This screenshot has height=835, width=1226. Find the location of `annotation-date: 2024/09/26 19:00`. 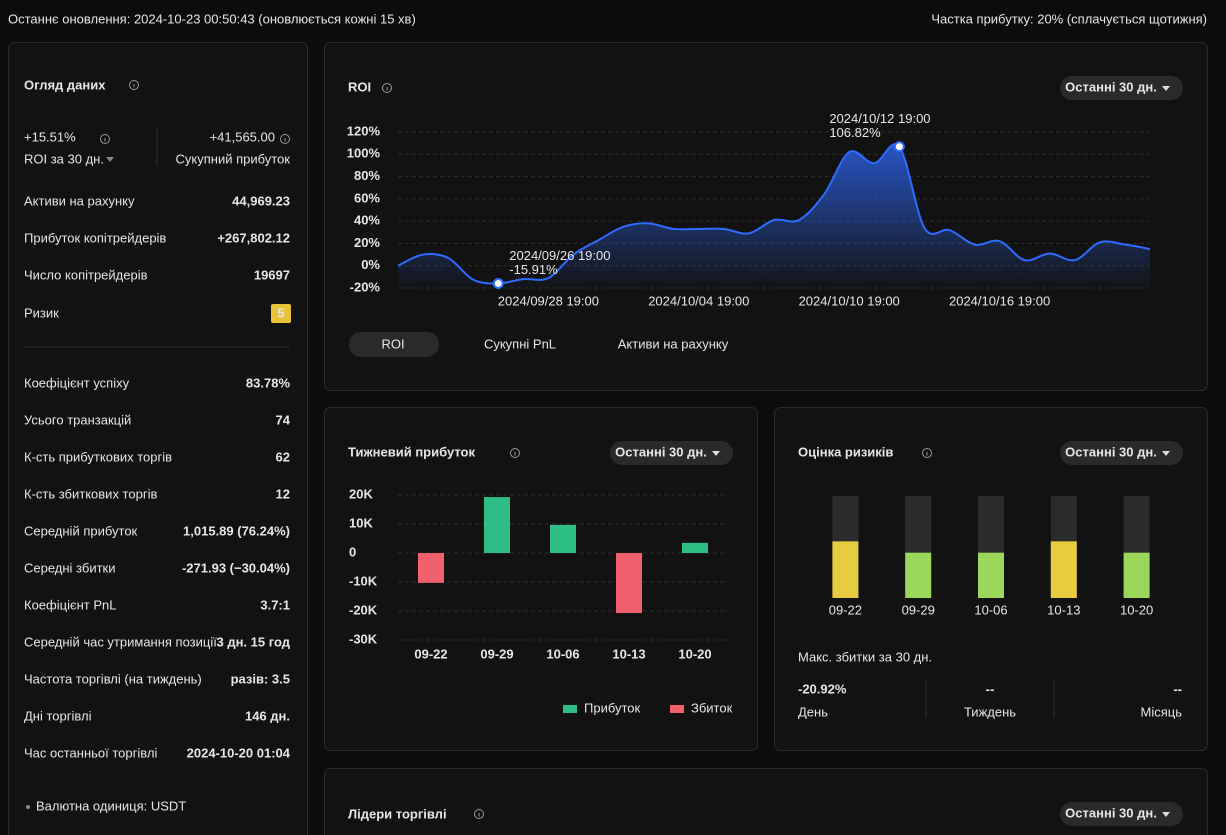

annotation-date: 2024/09/26 19:00 is located at coordinates (559, 255).